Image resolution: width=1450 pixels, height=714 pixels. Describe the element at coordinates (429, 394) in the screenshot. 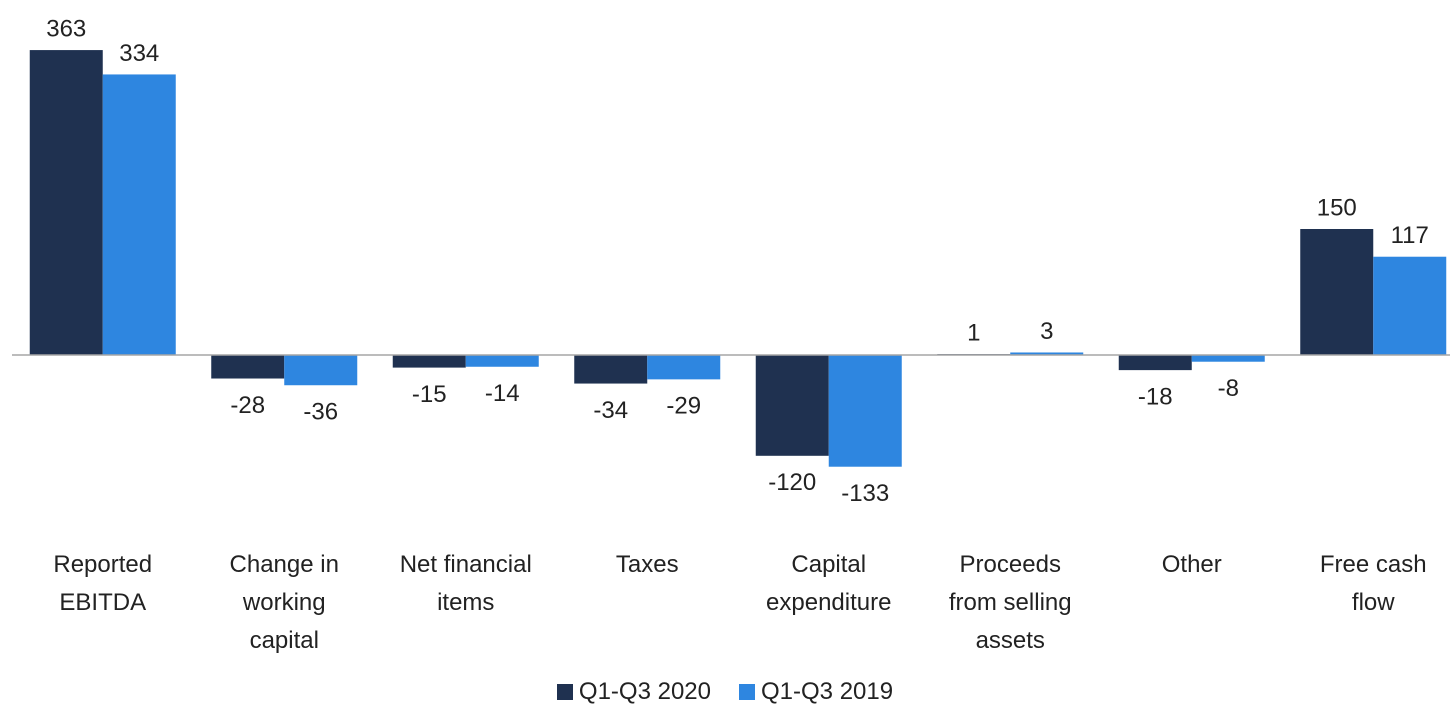

I see `data-label: -15` at that location.